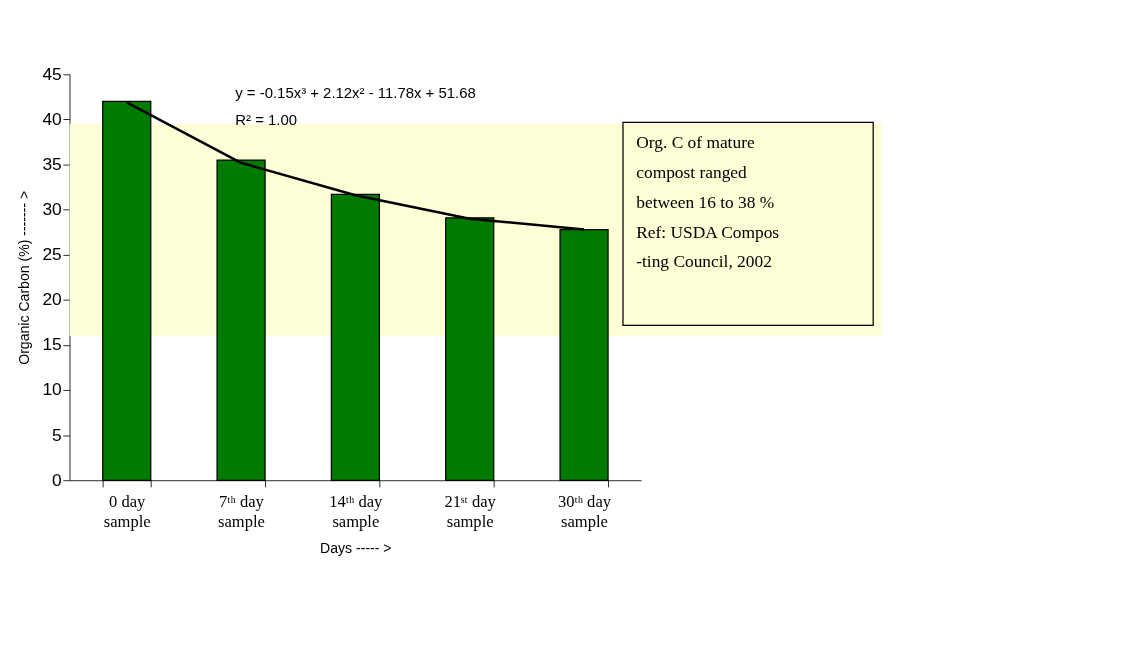  I want to click on annotation: R² = 1.00, so click(266, 119).